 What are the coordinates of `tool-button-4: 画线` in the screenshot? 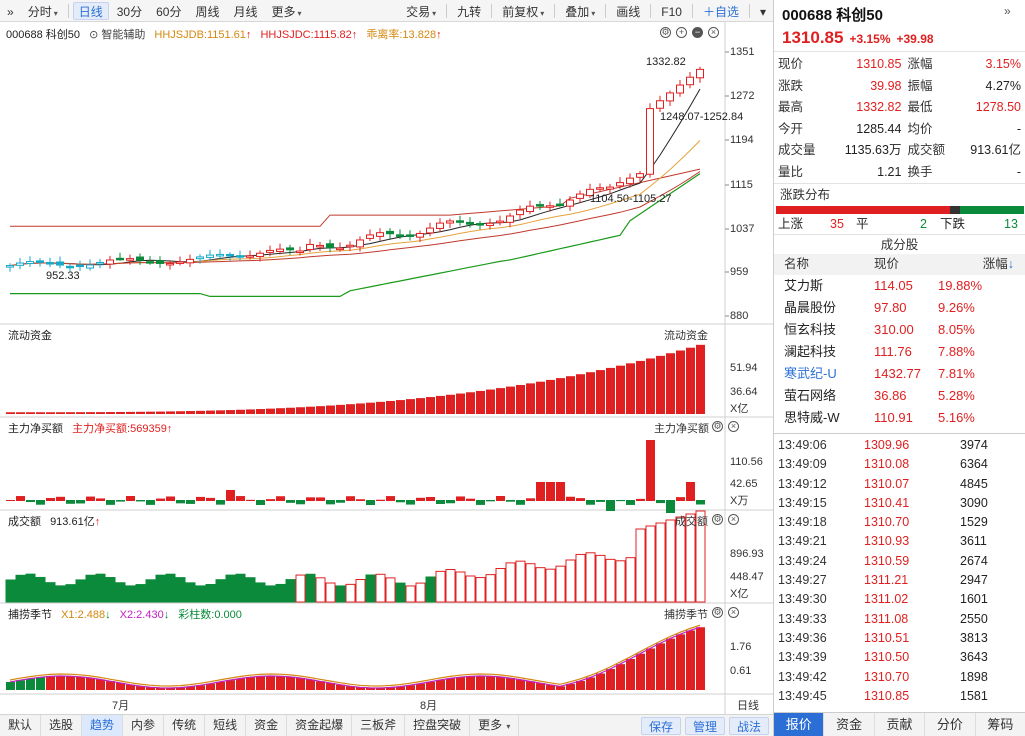 It's located at (628, 11).